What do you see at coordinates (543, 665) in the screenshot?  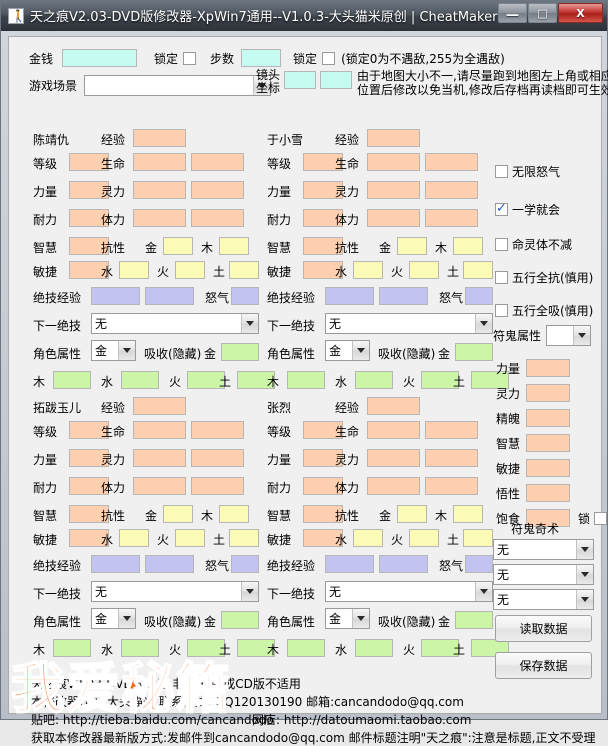 I see `save-data-button: 保存数据` at bounding box center [543, 665].